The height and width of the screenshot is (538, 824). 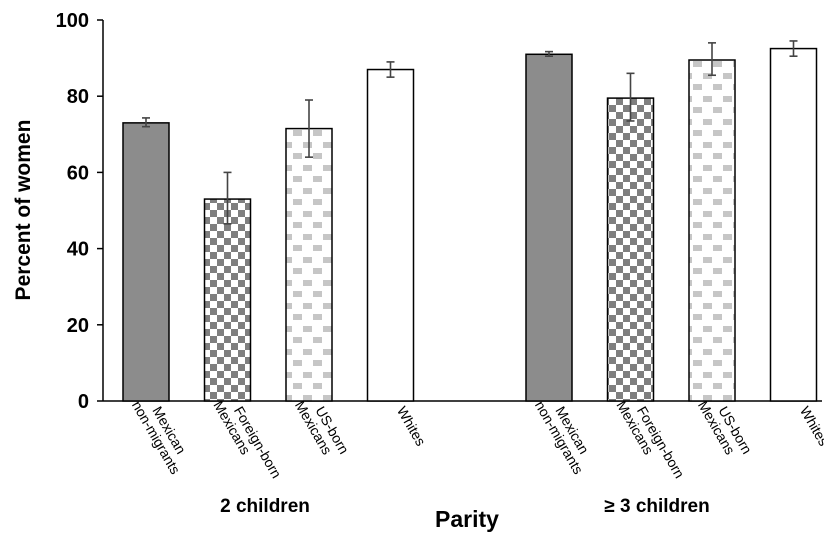 What do you see at coordinates (78, 326) in the screenshot?
I see `y-tick-label: 20` at bounding box center [78, 326].